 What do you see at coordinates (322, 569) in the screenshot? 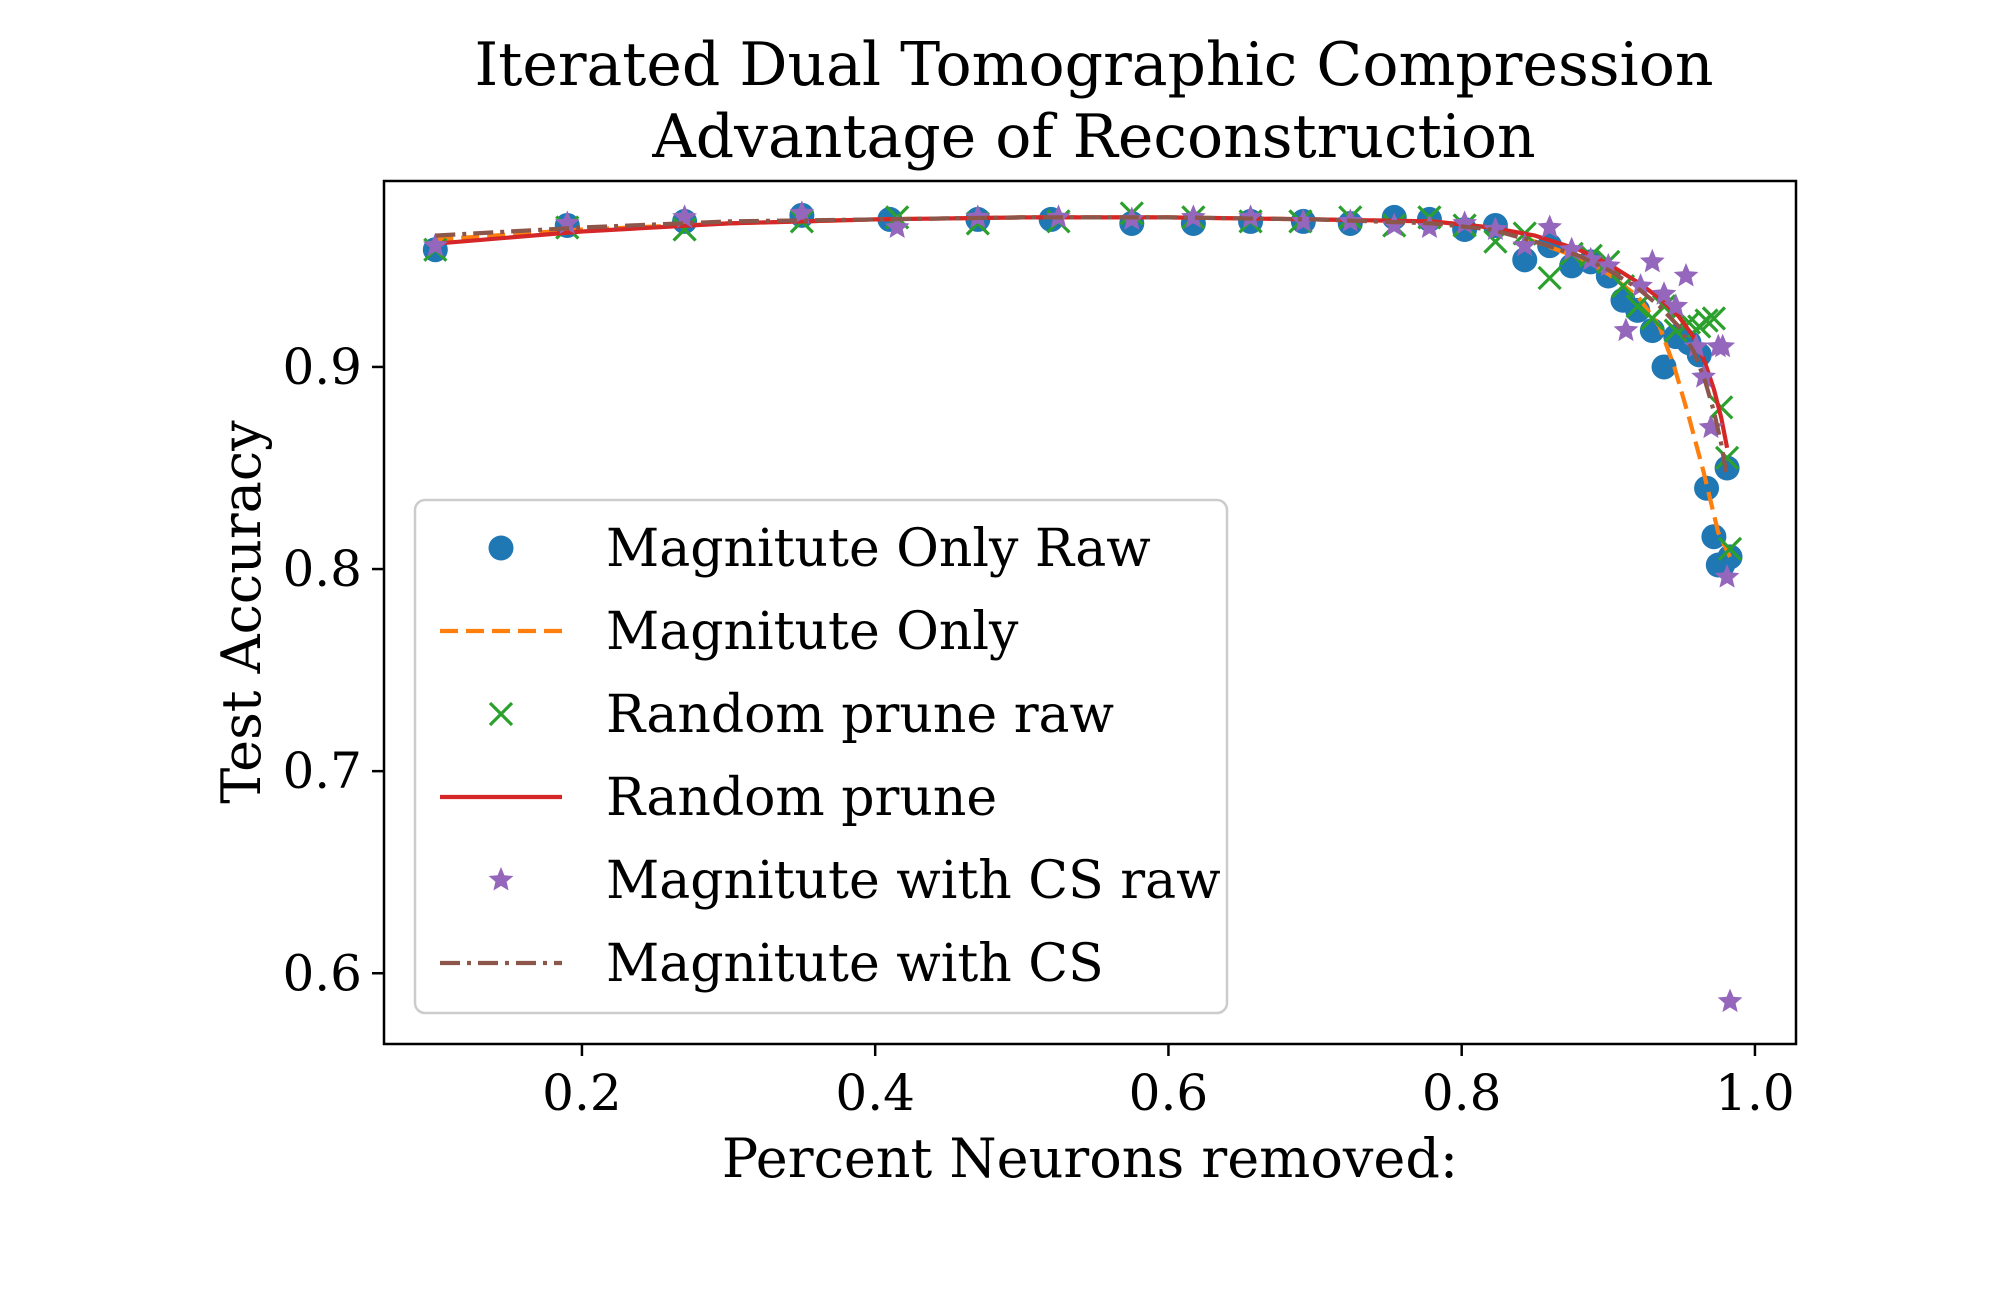
I see `y-tick-label: 0.8` at bounding box center [322, 569].